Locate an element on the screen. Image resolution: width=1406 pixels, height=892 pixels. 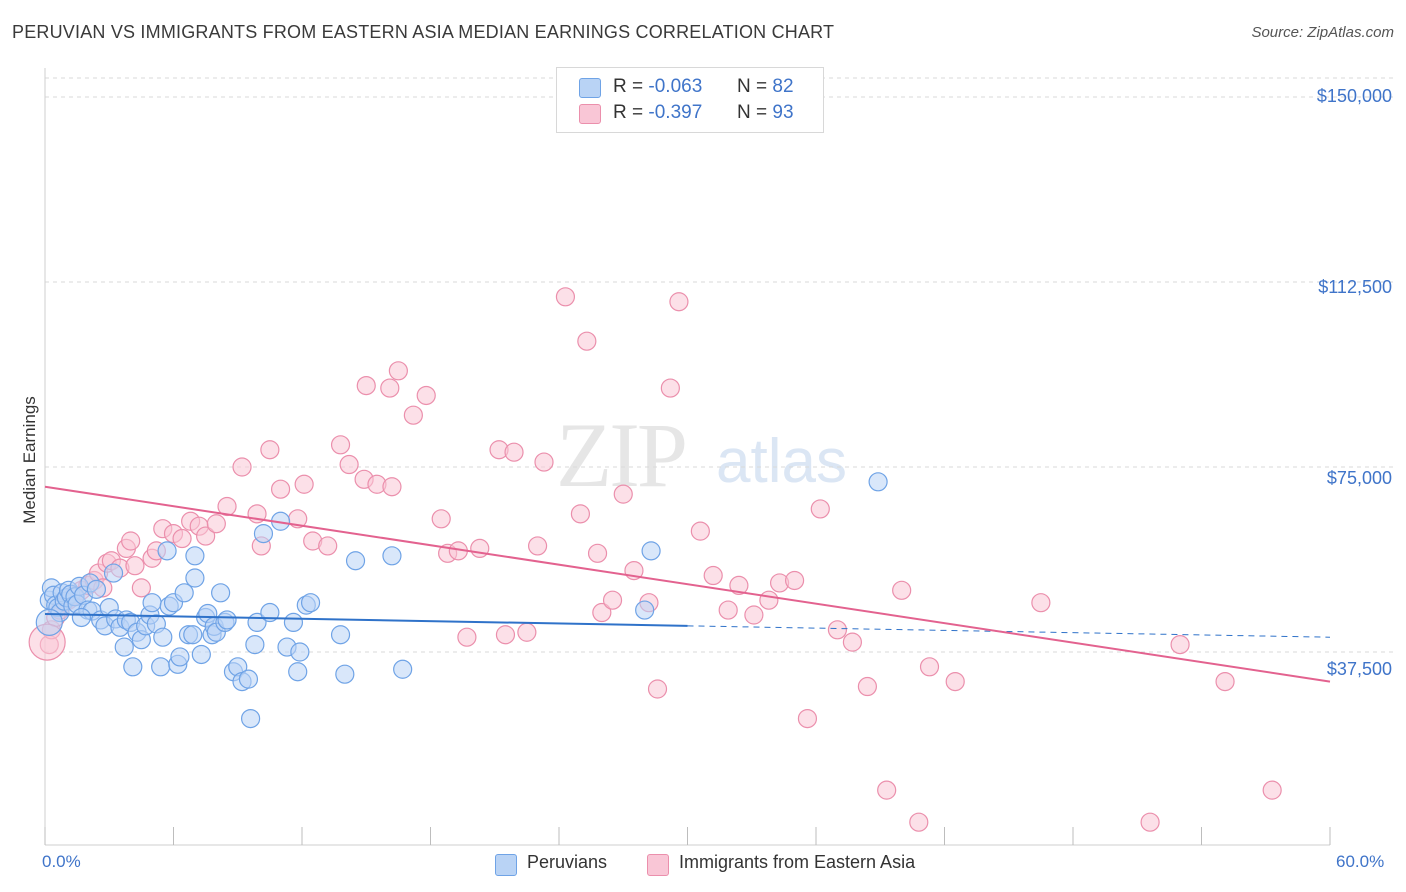
y-tick-label: $37,500 is located at coordinates (1359, 669).